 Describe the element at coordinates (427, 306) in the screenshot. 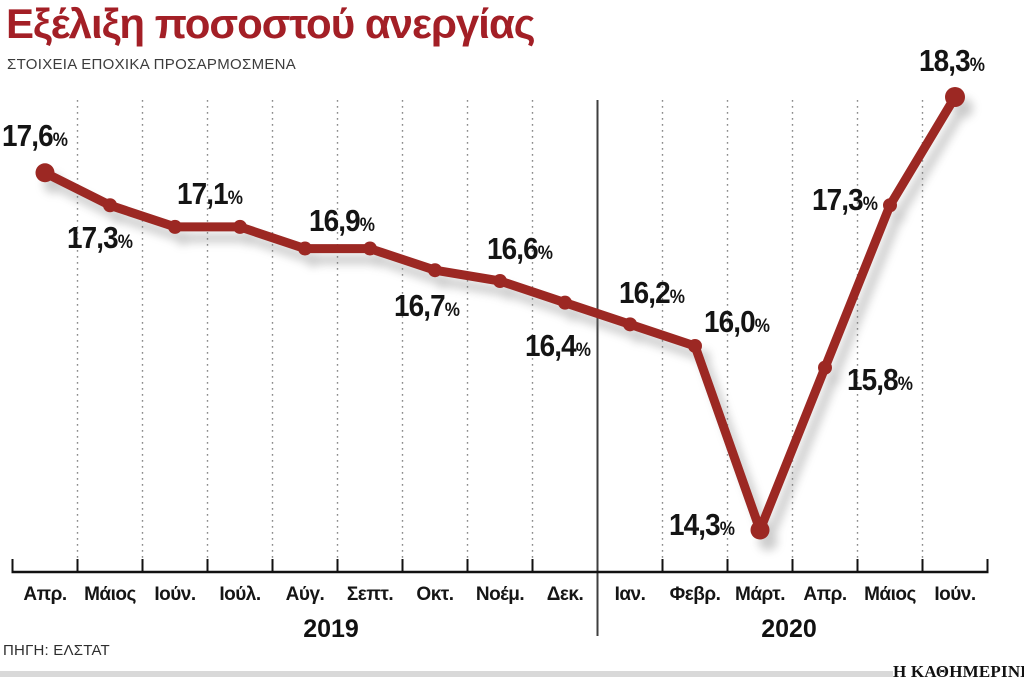

I see `point-value-label: 16,7%` at that location.